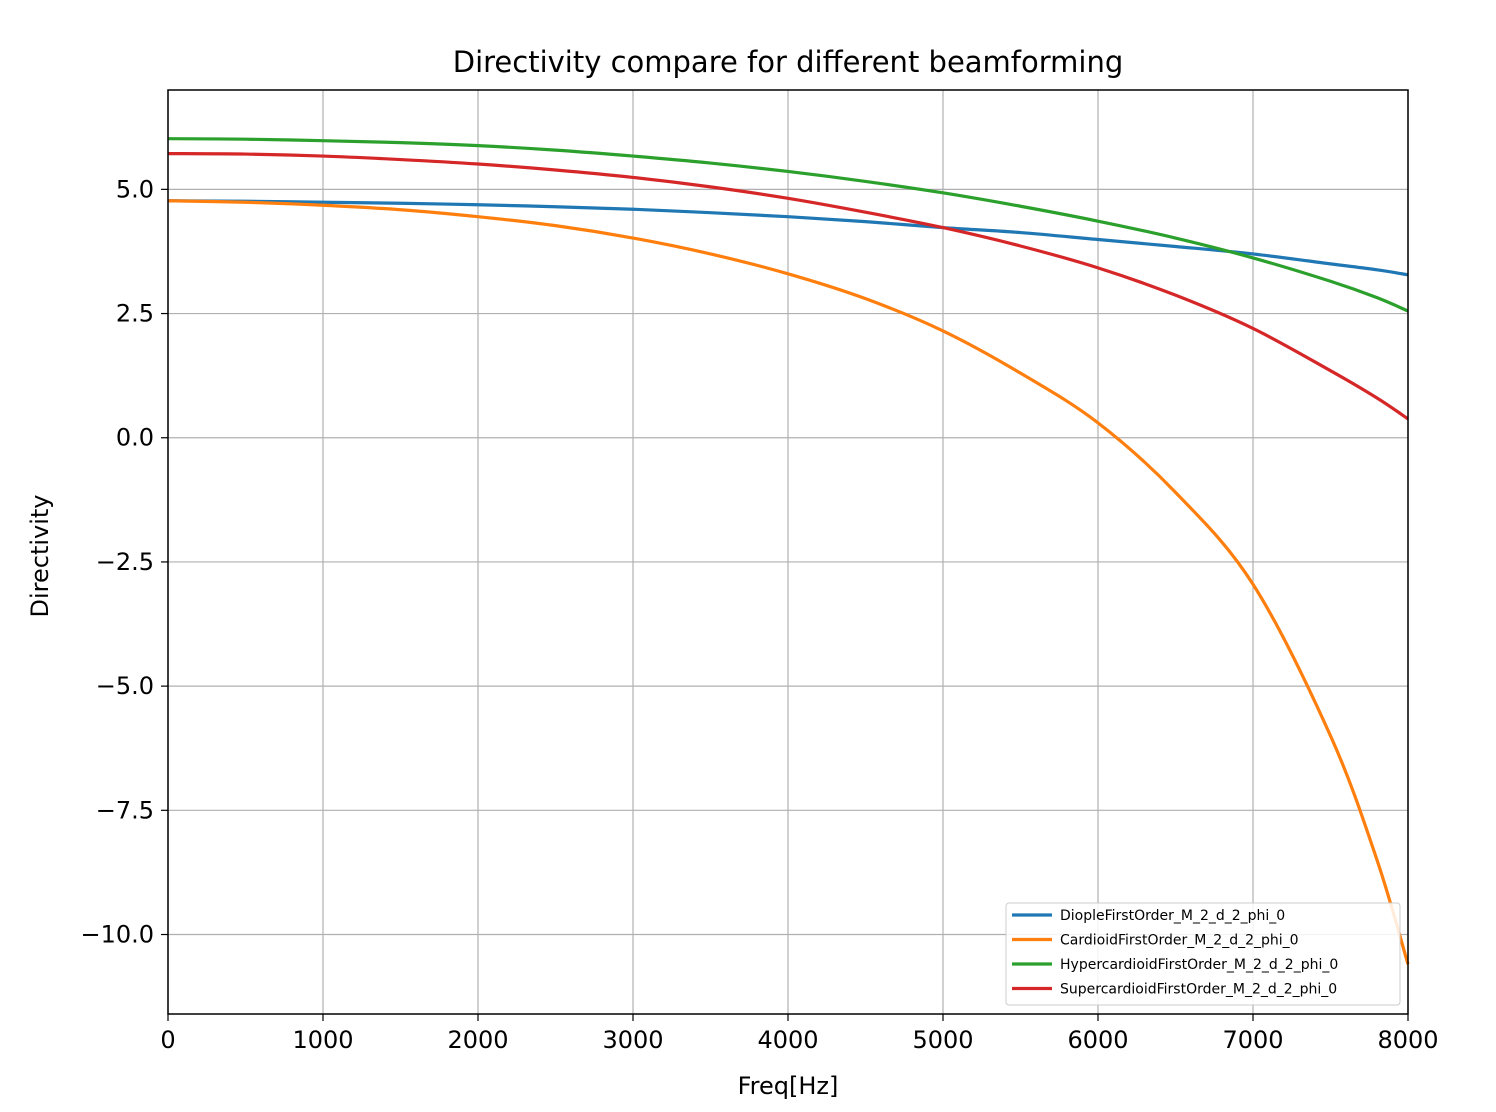 This screenshot has width=1496, height=1112. Describe the element at coordinates (1199, 965) in the screenshot. I see `legend-label: HypercardioidFirstOrder_M_2_d_2_phi_0` at that location.